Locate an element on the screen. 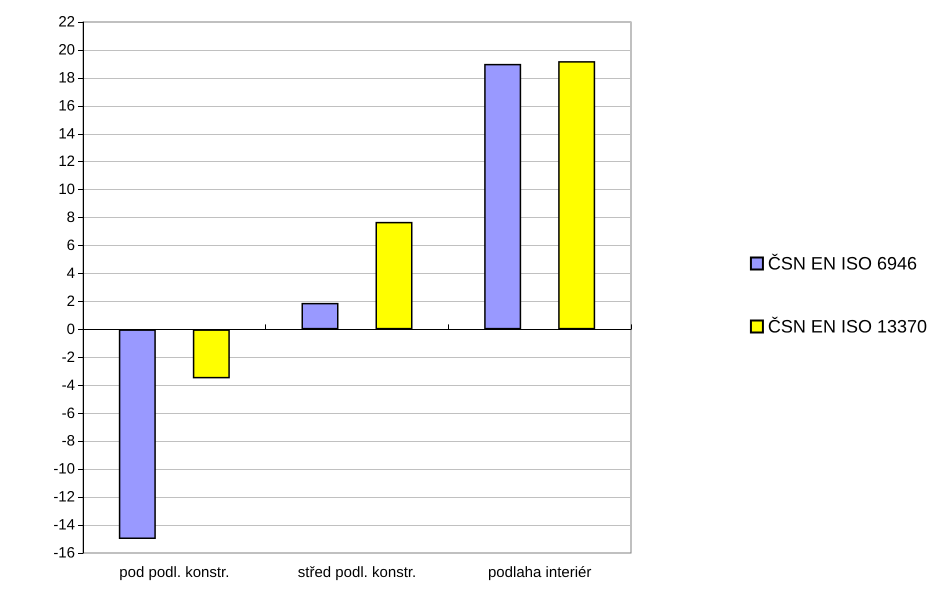 The width and height of the screenshot is (942, 590). y-tick-label: -14 is located at coordinates (64, 525).